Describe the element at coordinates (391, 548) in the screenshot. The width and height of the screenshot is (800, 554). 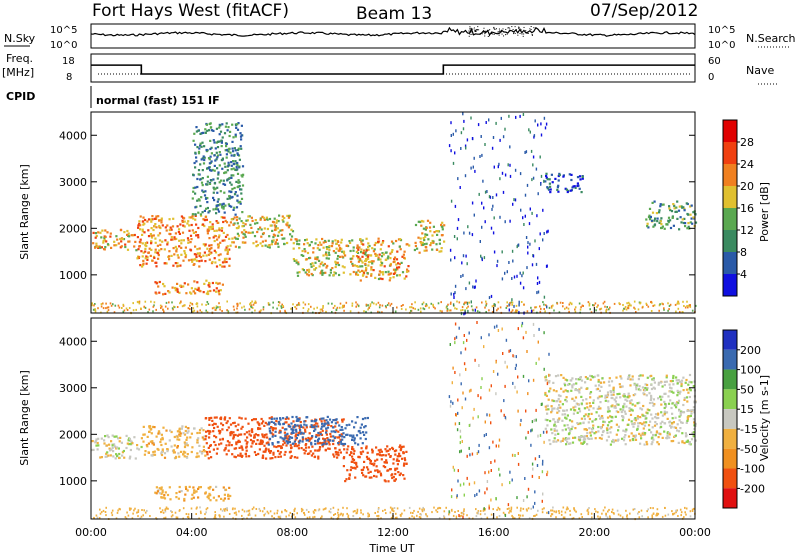
I see `x-axis-label: Time UT` at that location.